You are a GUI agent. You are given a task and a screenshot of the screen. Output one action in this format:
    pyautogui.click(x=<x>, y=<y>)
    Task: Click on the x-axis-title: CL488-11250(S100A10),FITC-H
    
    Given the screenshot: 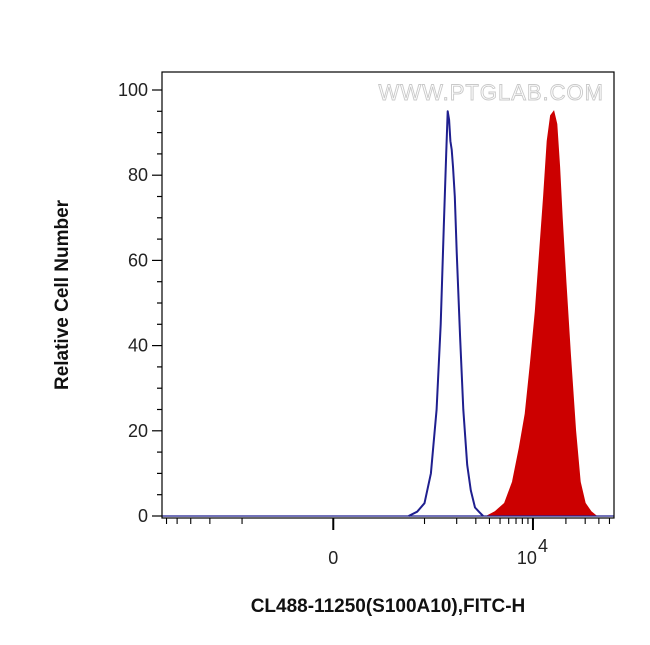 What is the action you would take?
    pyautogui.click(x=388, y=606)
    